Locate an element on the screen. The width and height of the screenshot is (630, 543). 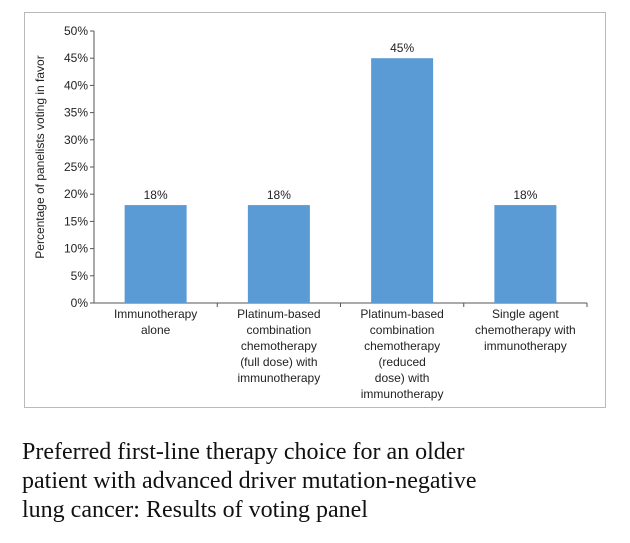
y-axis-title: Percentage of panelists voting in favor is located at coordinates (40, 156).